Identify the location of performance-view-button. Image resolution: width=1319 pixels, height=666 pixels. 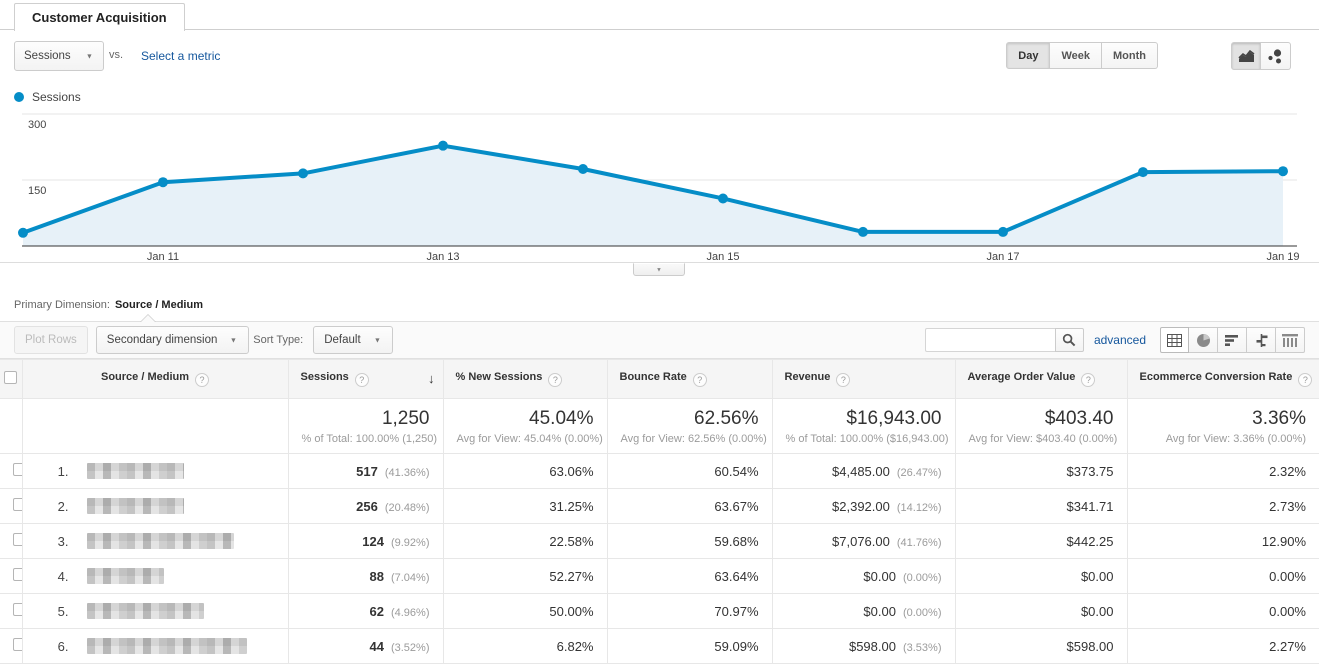
(1232, 340).